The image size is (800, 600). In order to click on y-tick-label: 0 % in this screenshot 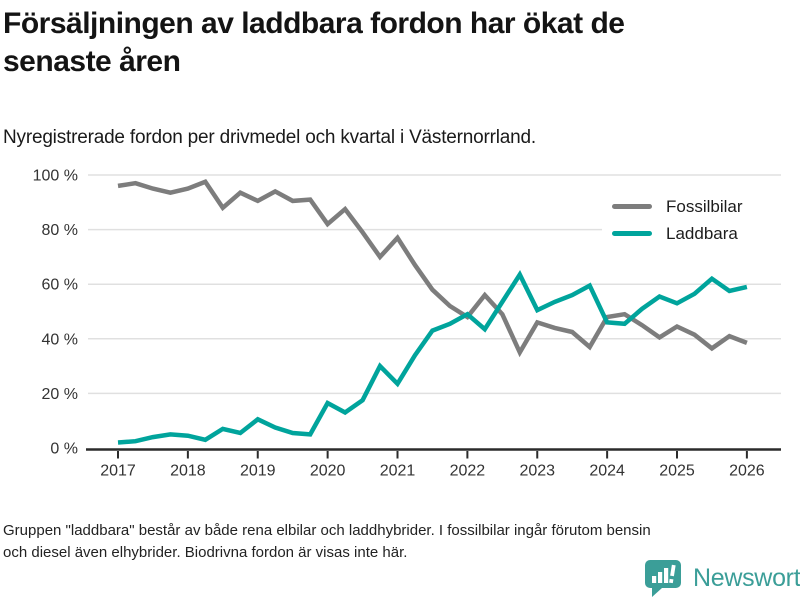, I will do `click(64, 449)`.